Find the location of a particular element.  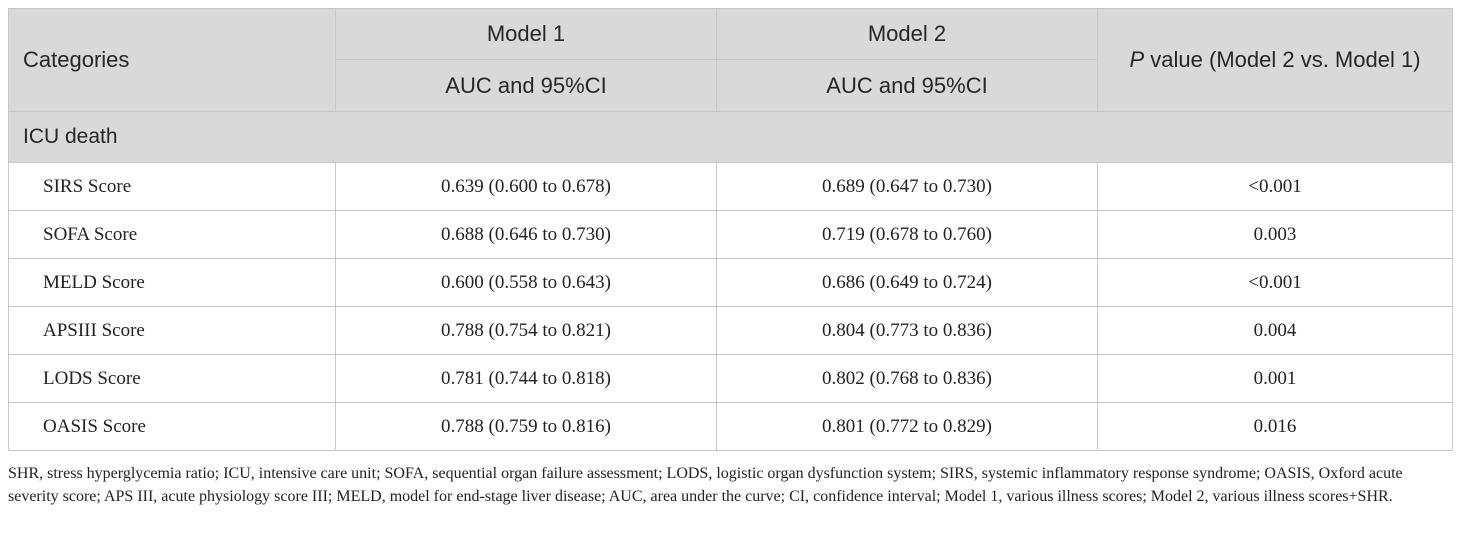

row-model-2-auc: 0.804 (0.773 to 0.836) is located at coordinates (907, 330).